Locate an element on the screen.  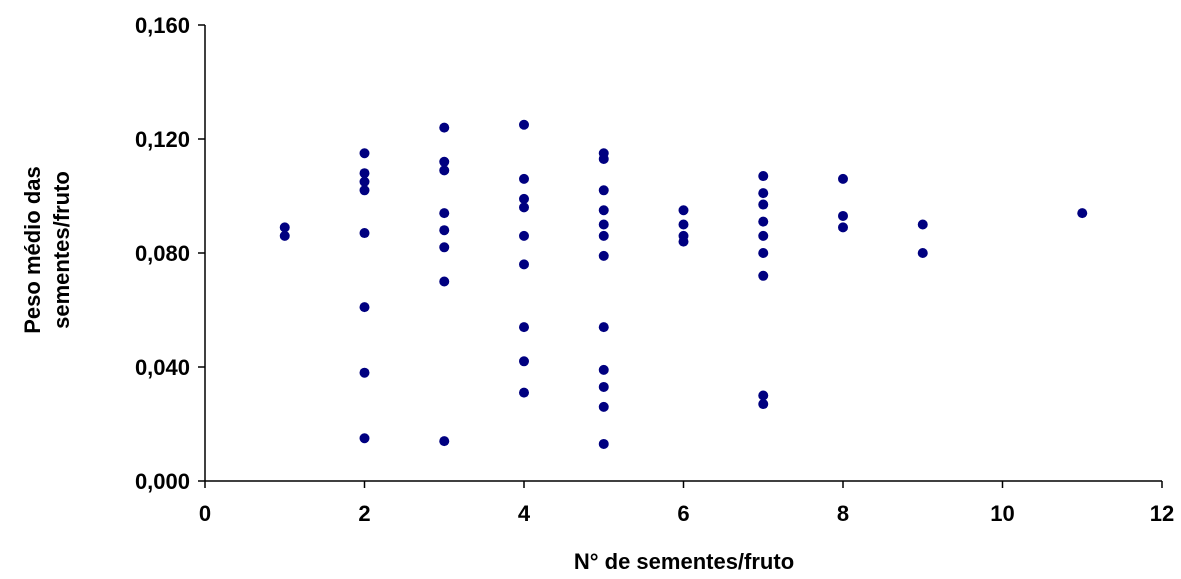
y-tick-label: 0,160 is located at coordinates (162, 25).